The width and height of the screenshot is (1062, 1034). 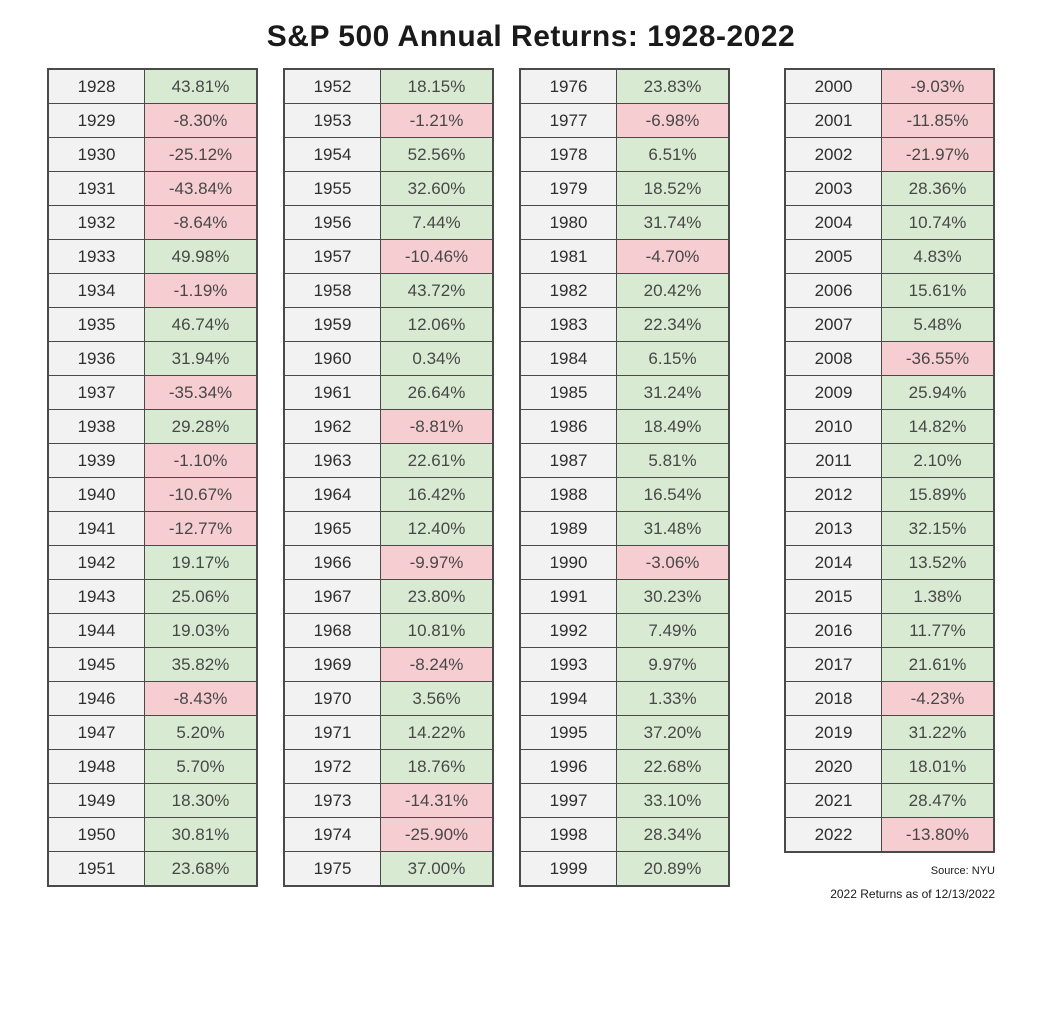 I want to click on return-cell: 1.33%, so click(x=673, y=698).